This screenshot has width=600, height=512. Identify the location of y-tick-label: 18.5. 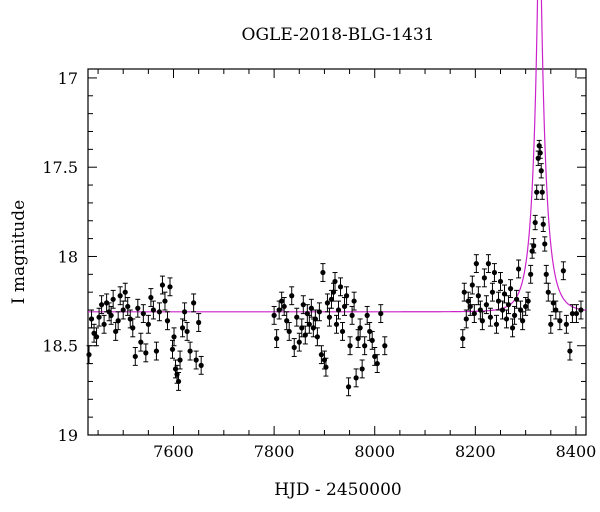
(60, 346).